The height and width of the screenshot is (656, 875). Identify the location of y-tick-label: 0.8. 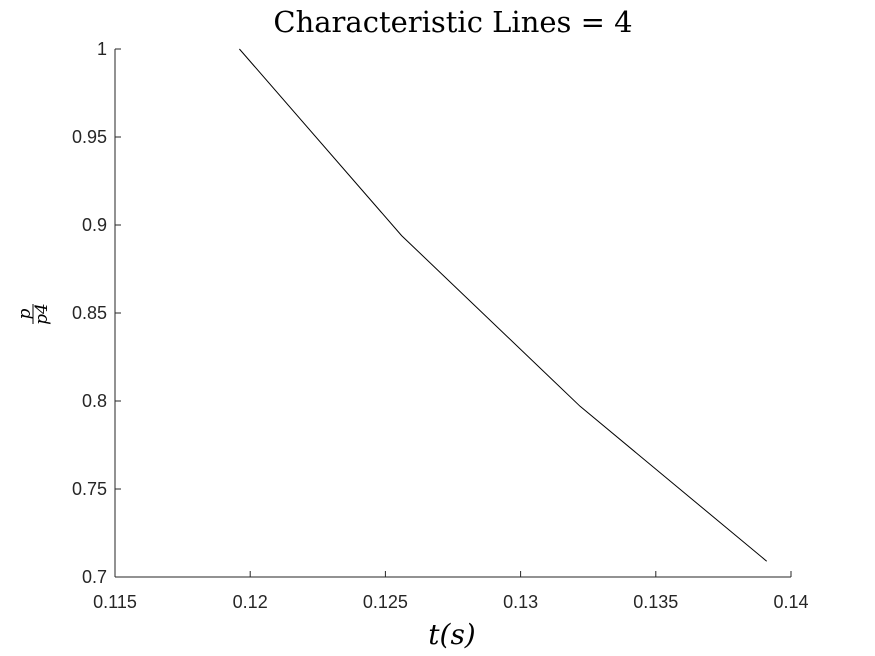
(94, 401).